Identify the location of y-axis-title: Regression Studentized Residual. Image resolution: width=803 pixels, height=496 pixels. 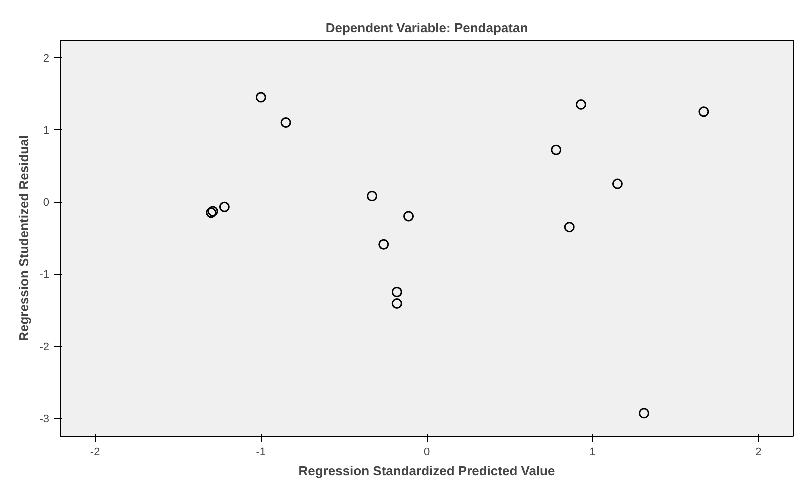
(24, 239).